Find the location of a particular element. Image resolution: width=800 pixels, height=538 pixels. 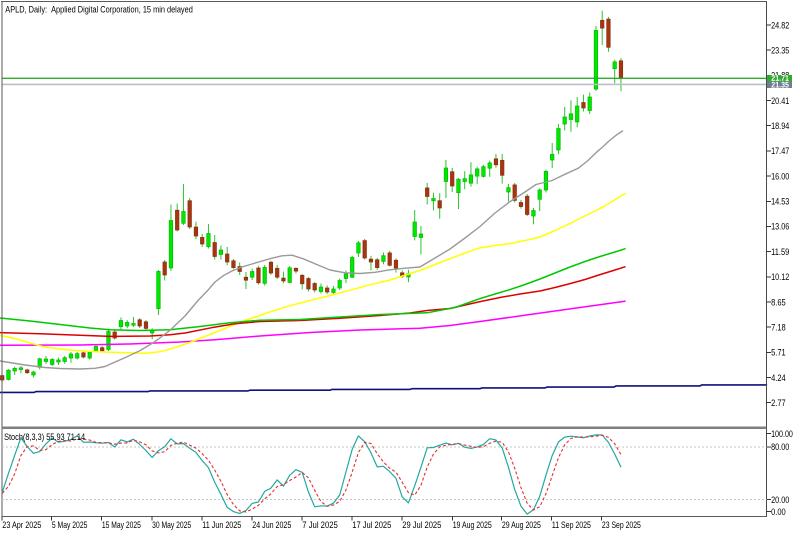

svg-text: 13.06 is located at coordinates (780, 227).